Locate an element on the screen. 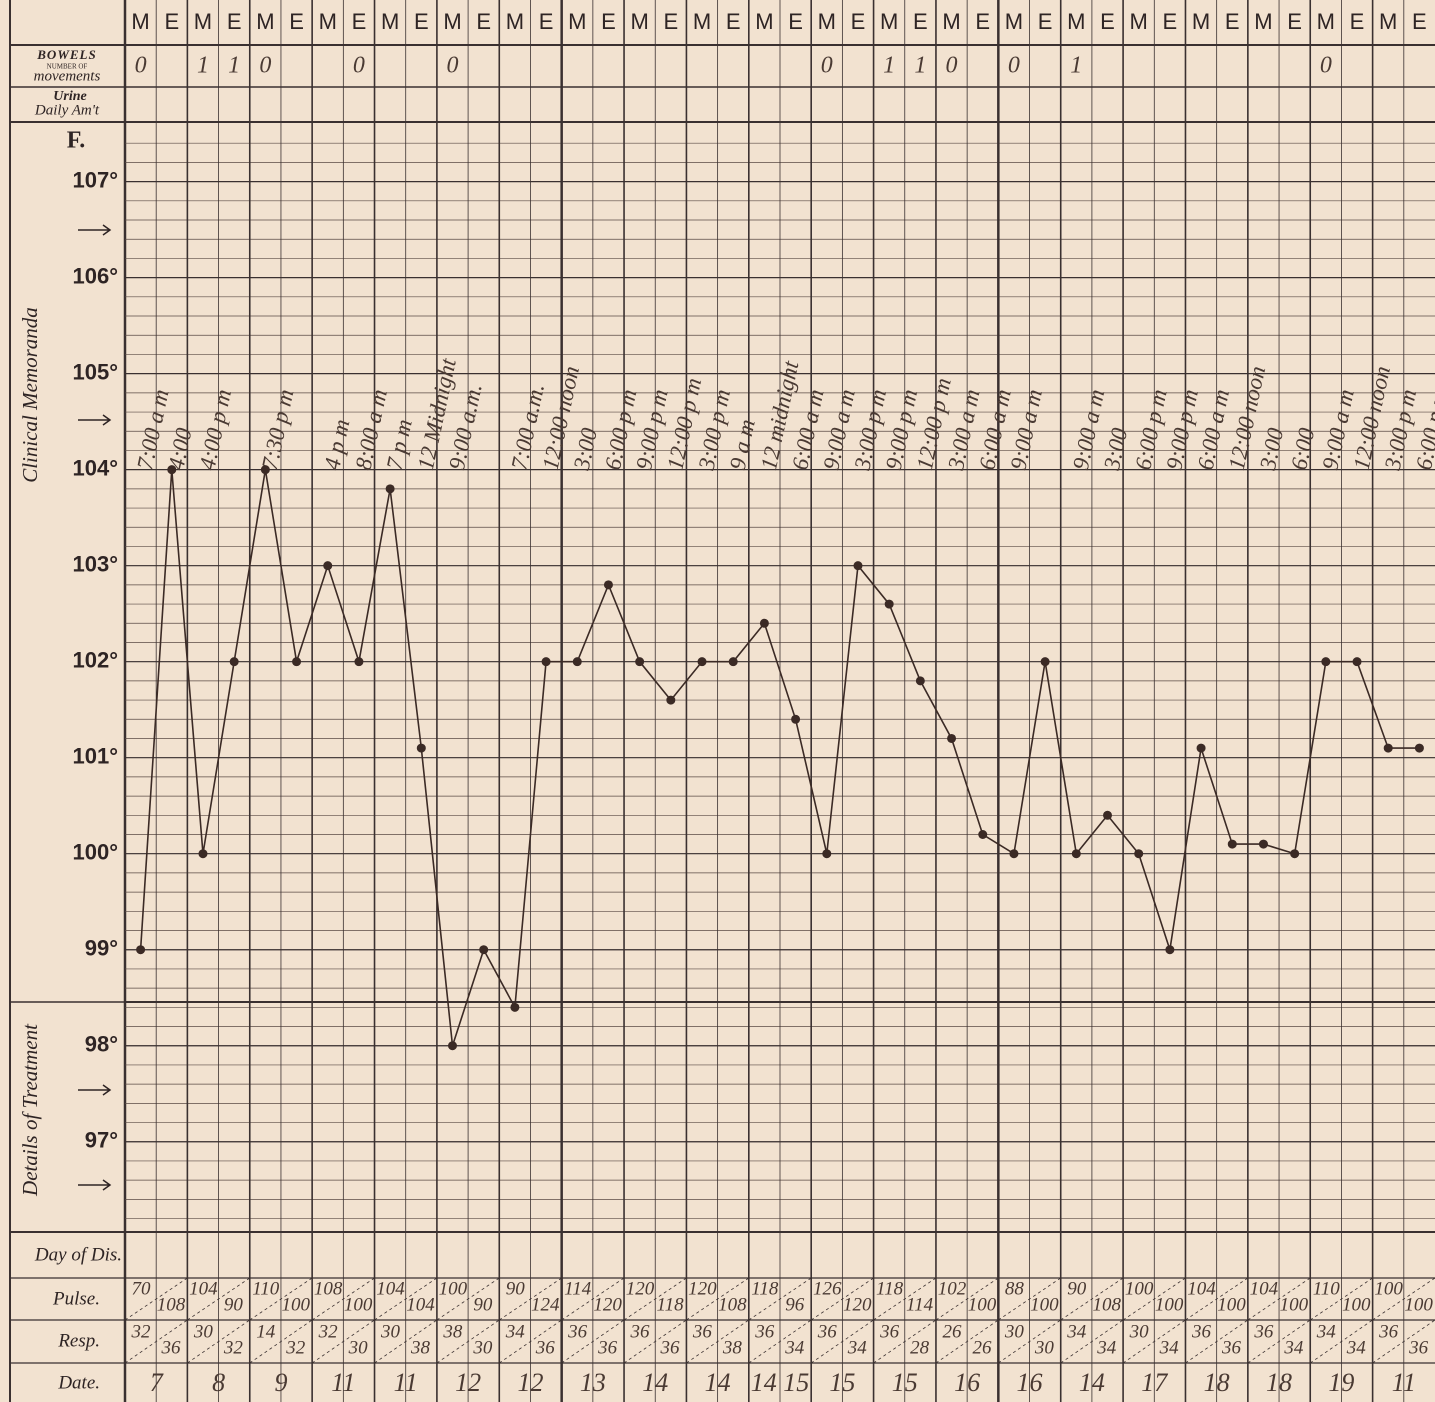  date-value: 12 is located at coordinates (468, 1382).